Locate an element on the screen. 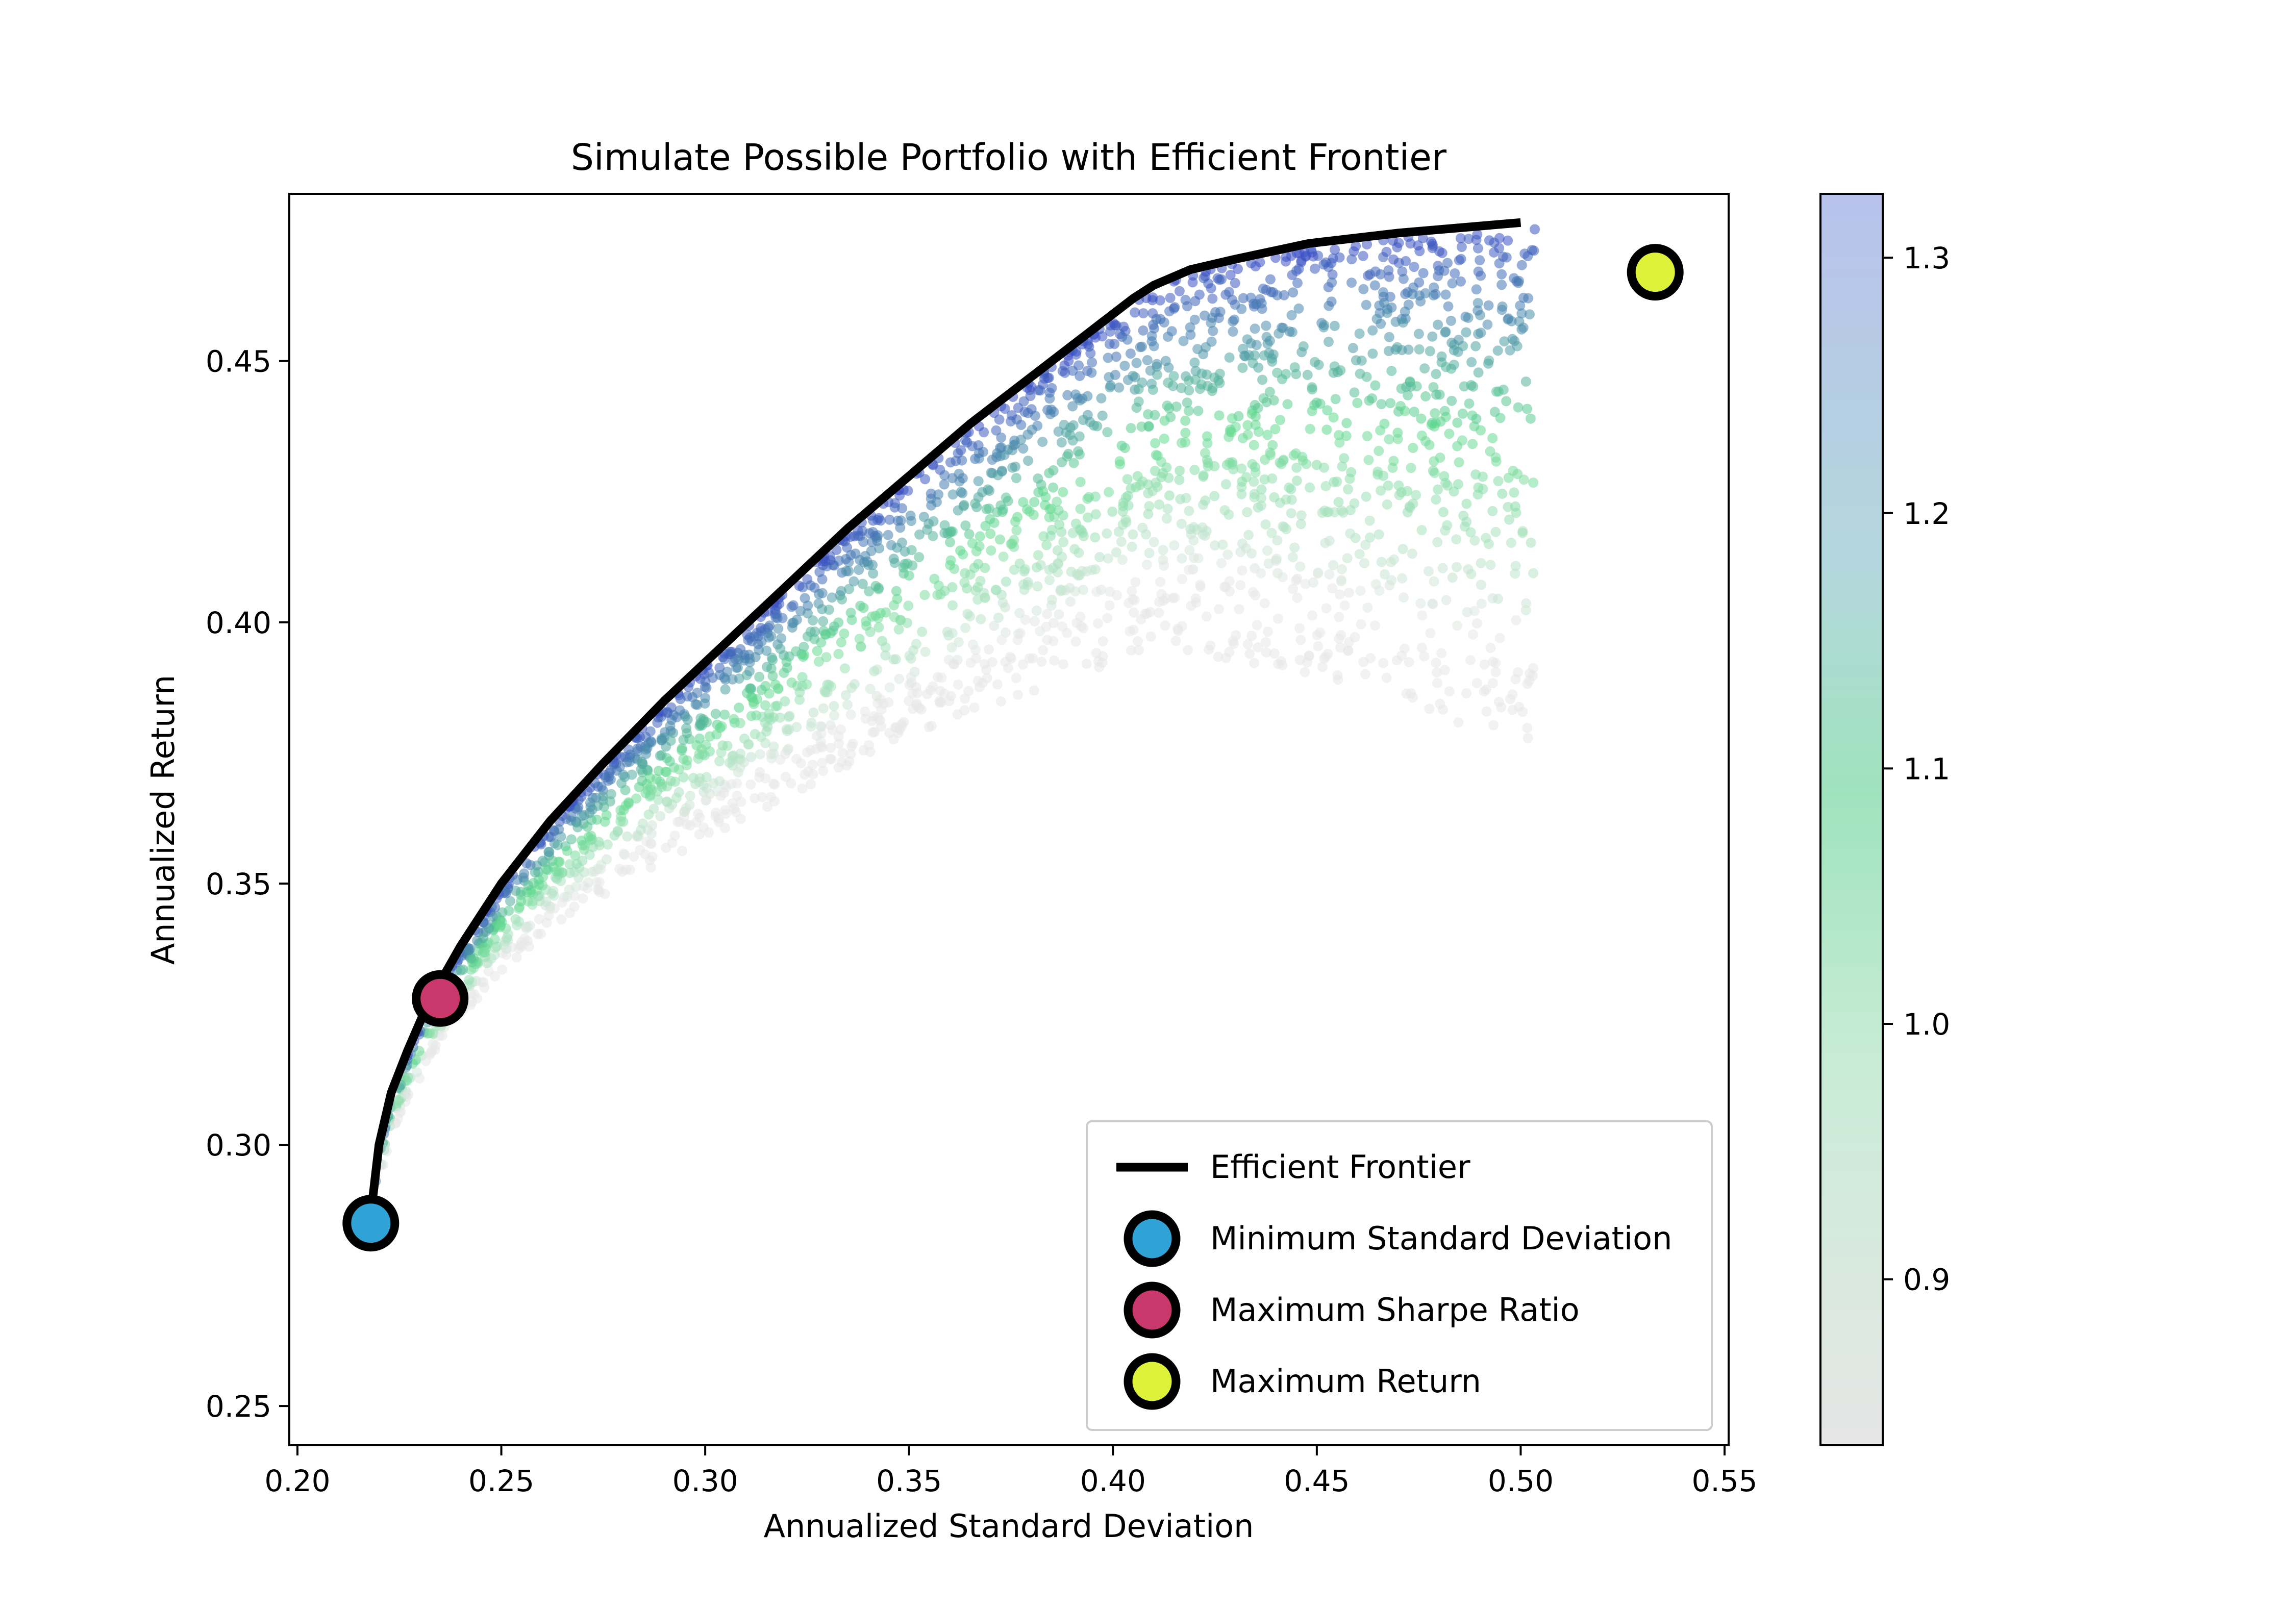  y-axis-label: Annualized Return is located at coordinates (163, 820).